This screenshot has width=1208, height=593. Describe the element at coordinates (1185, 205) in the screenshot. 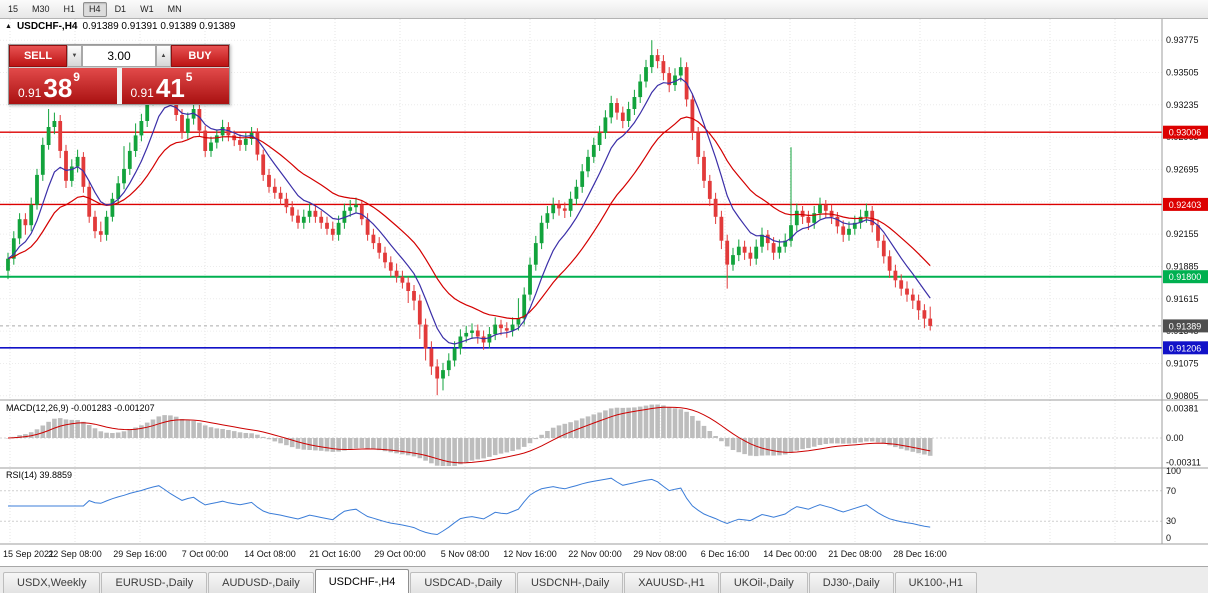

I see `svg-text: 0.92403` at that location.